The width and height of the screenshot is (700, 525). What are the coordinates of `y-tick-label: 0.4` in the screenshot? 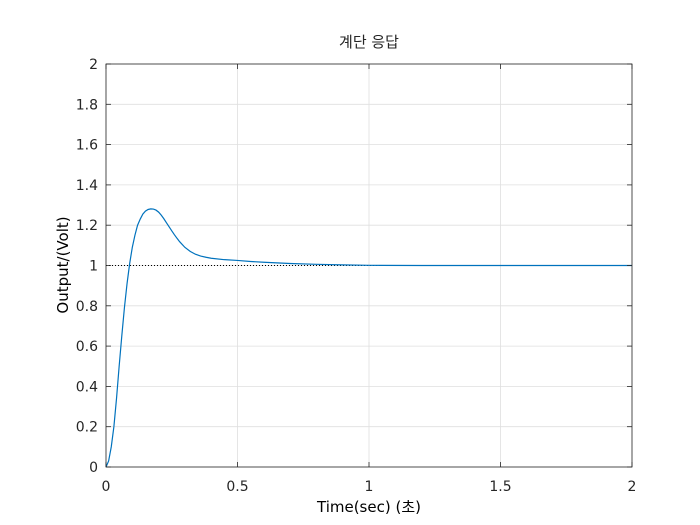 It's located at (87, 387).